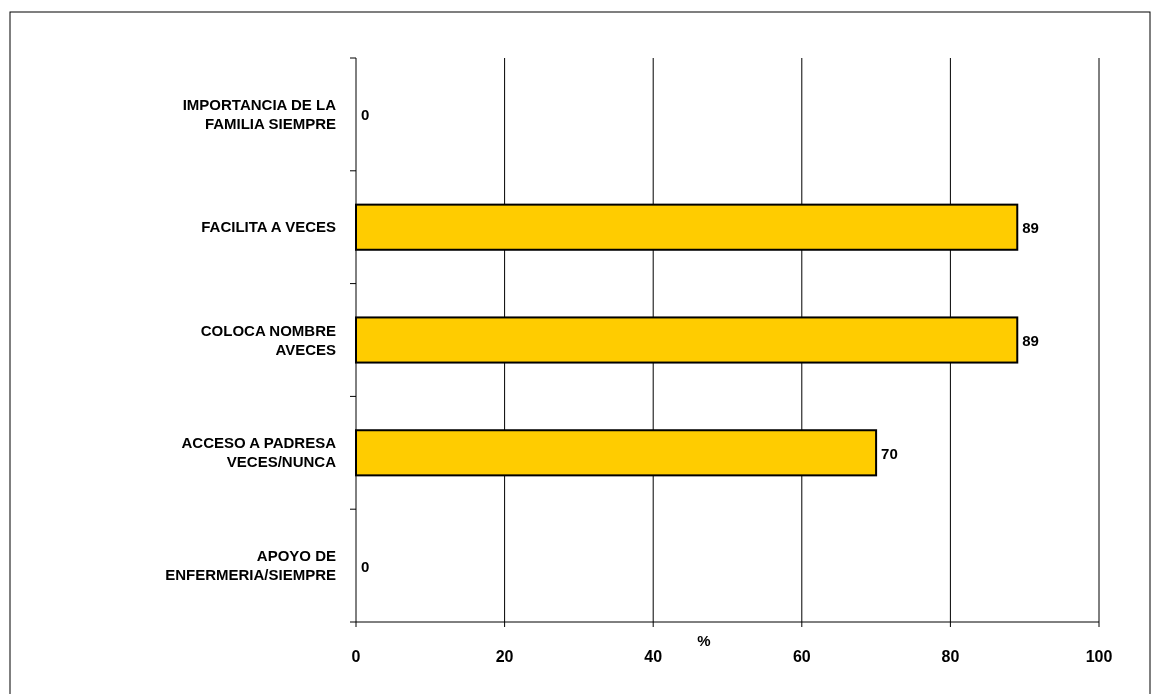 The width and height of the screenshot is (1164, 694). What do you see at coordinates (504, 656) in the screenshot?
I see `x-tick-label: 20` at bounding box center [504, 656].